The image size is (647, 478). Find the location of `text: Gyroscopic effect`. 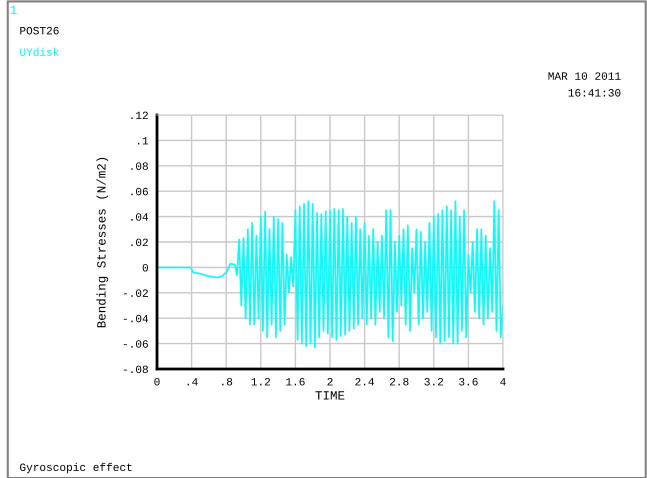

text: Gyroscopic effect is located at coordinates (76, 468).